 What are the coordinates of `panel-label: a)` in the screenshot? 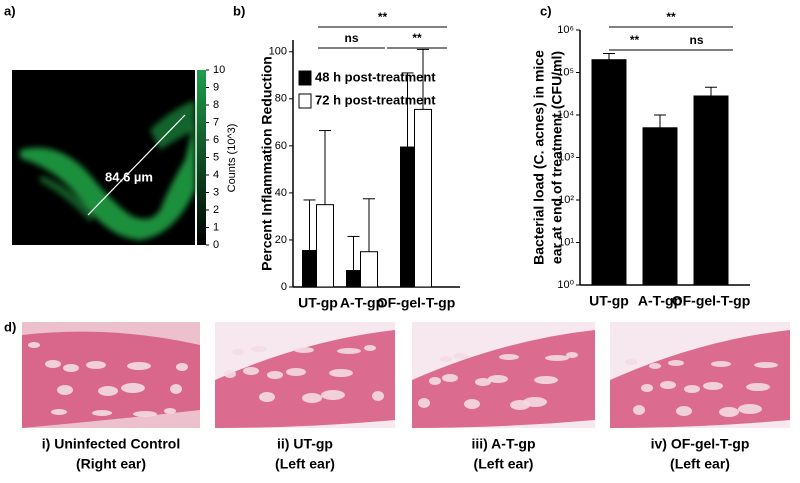 It's located at (10, 10).